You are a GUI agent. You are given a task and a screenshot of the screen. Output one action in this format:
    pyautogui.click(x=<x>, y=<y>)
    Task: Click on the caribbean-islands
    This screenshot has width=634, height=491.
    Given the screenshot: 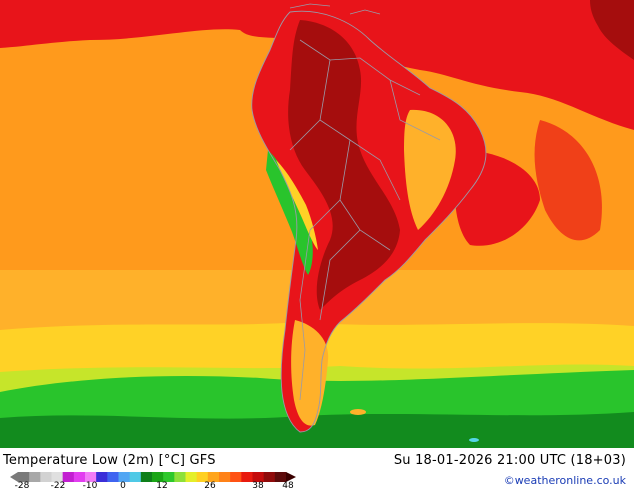 What is the action you would take?
    pyautogui.click(x=335, y=9)
    